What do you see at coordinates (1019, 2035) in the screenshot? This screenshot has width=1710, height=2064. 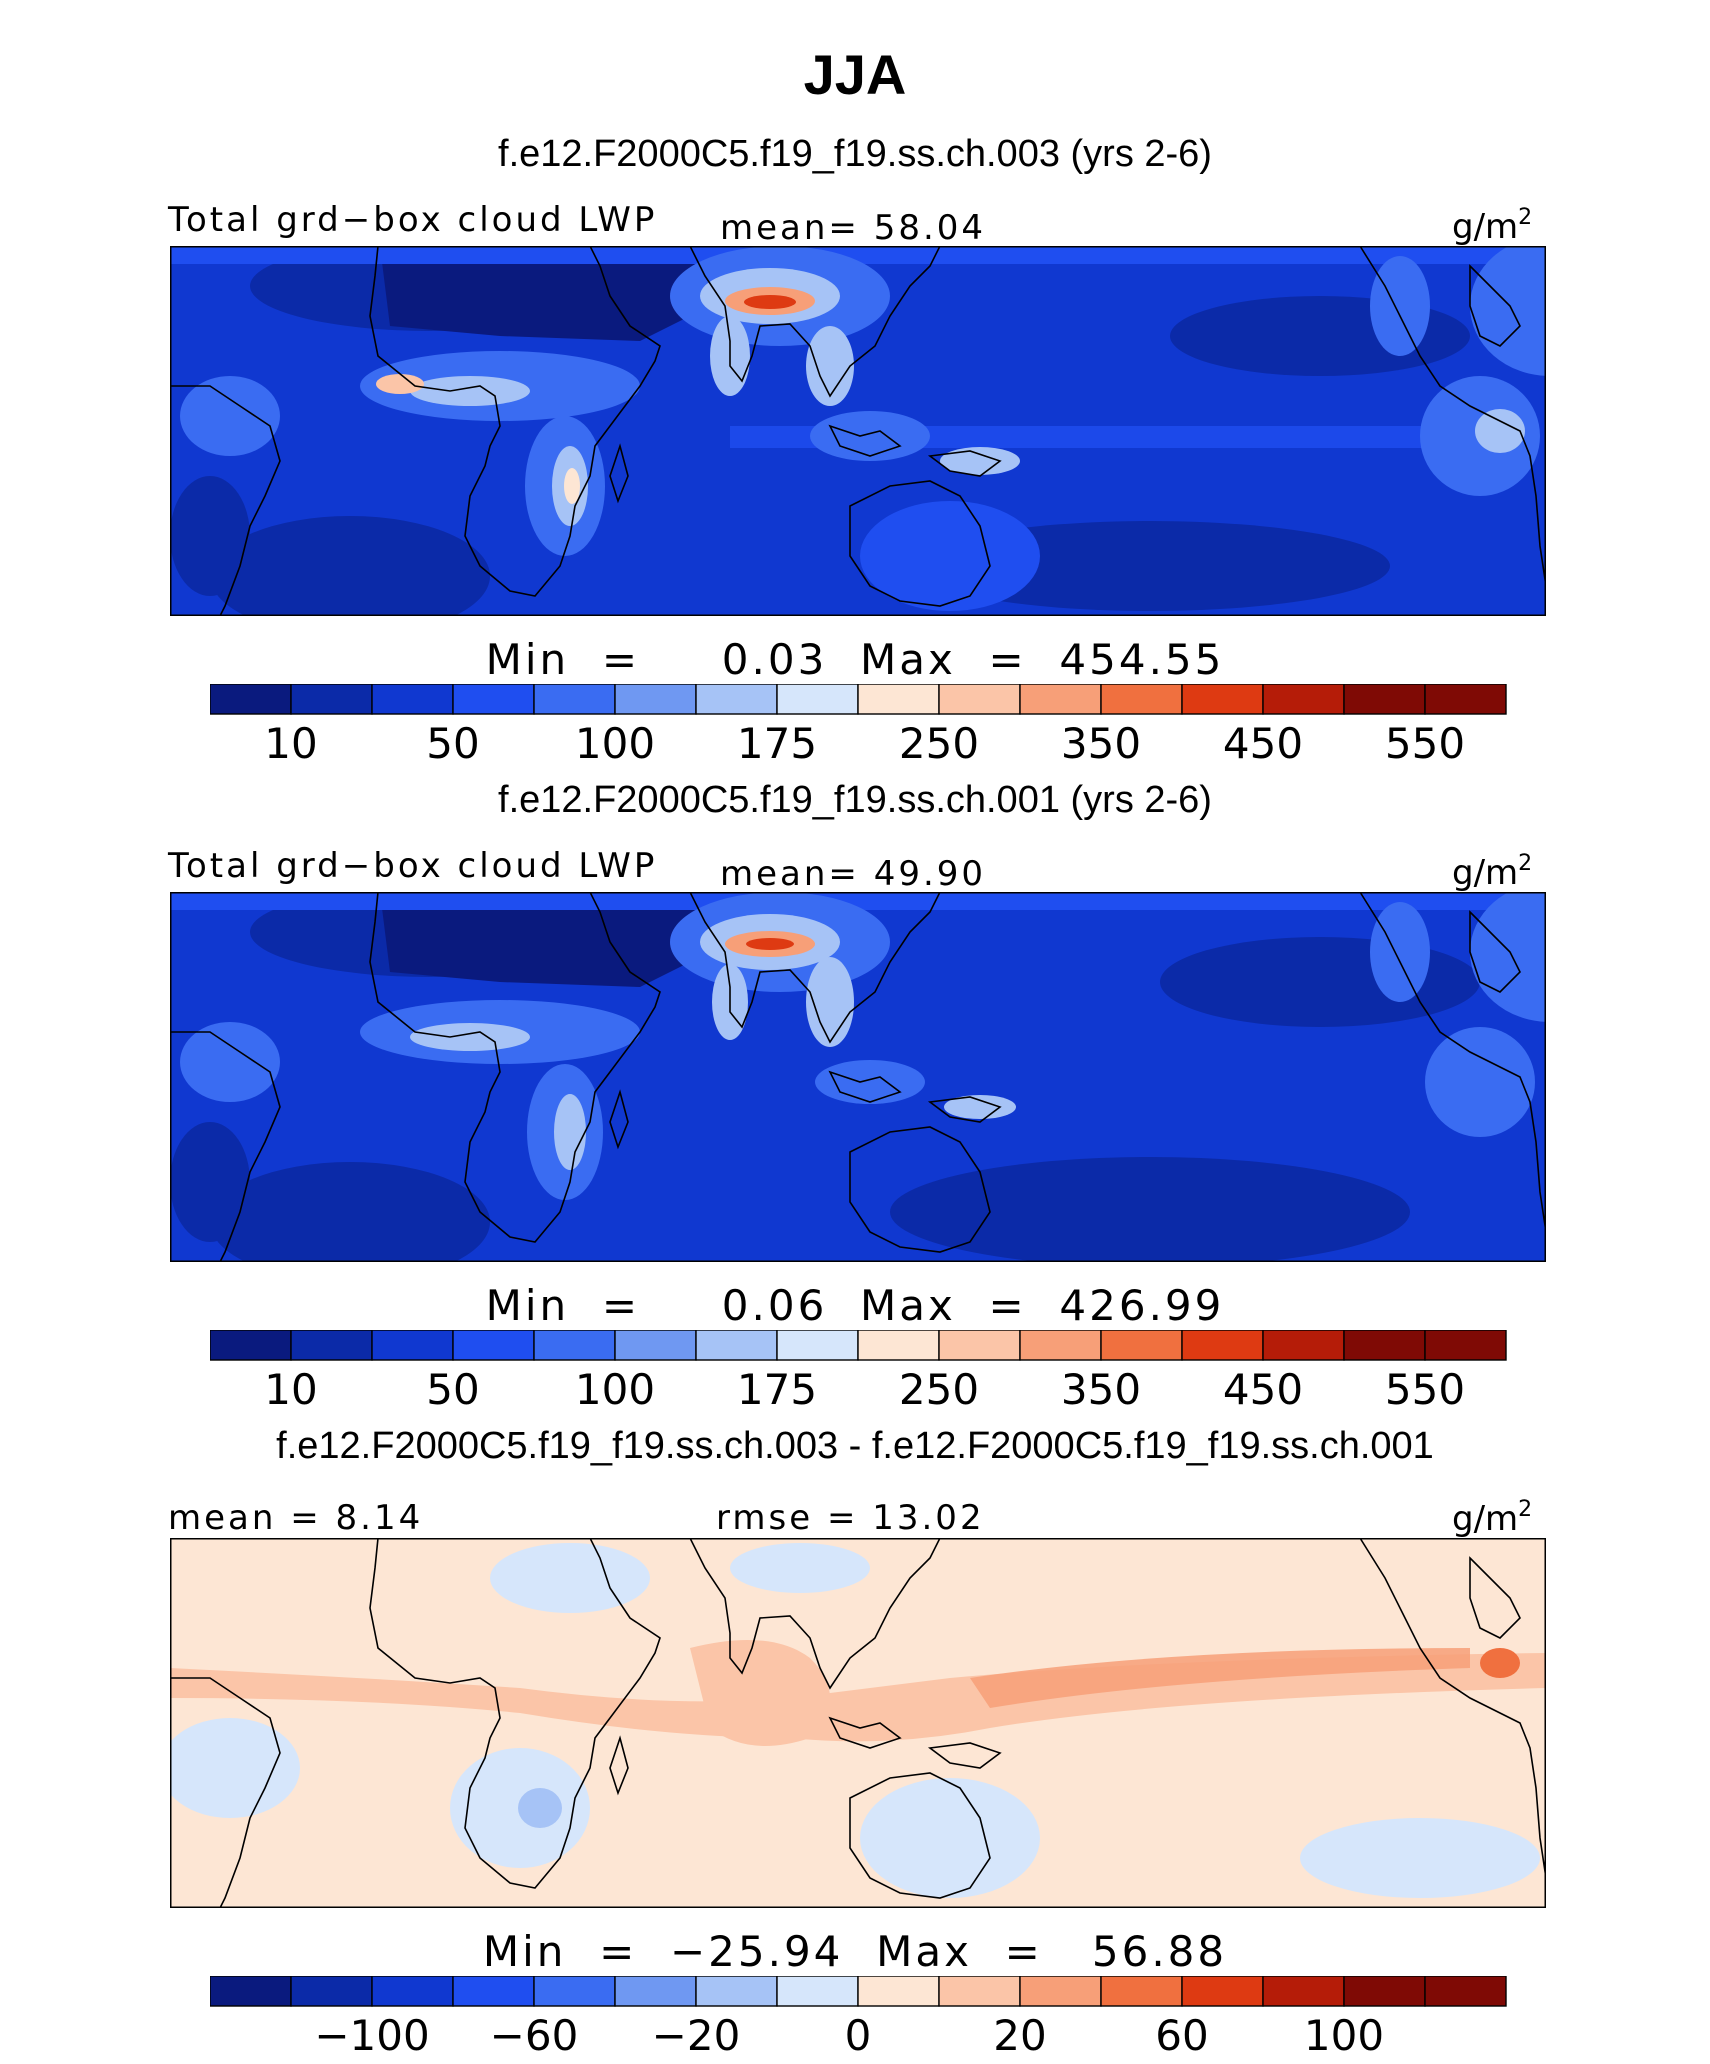 I see `colorbar-tick-label: 20` at bounding box center [1019, 2035].